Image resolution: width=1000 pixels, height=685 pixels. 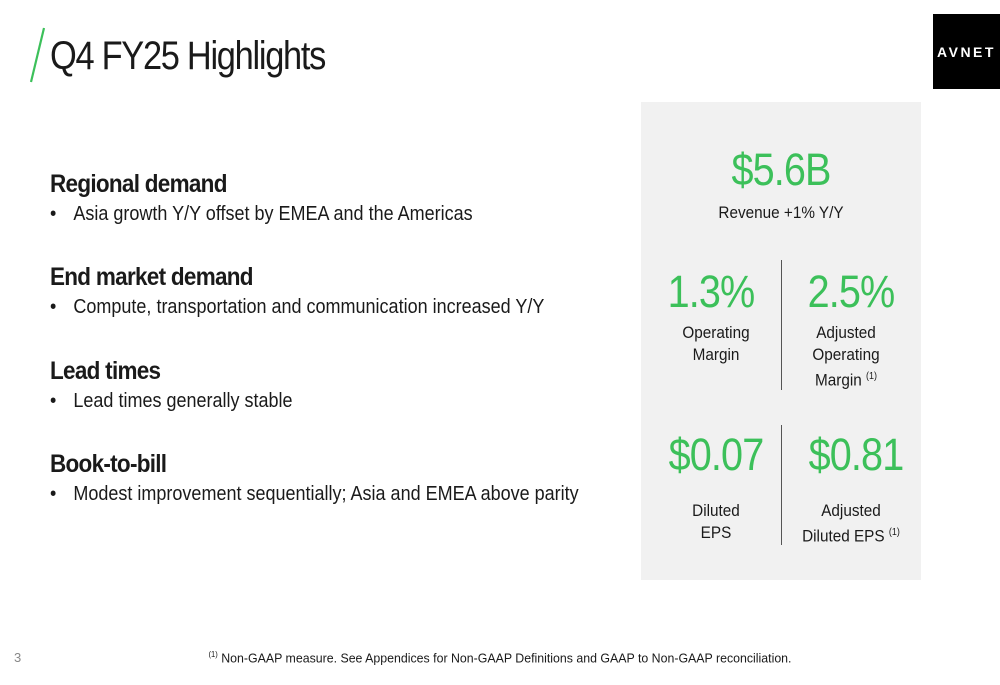 I want to click on adjusted-diluted-eps-label: Adjusted Diluted EPS (1), so click(x=851, y=524).